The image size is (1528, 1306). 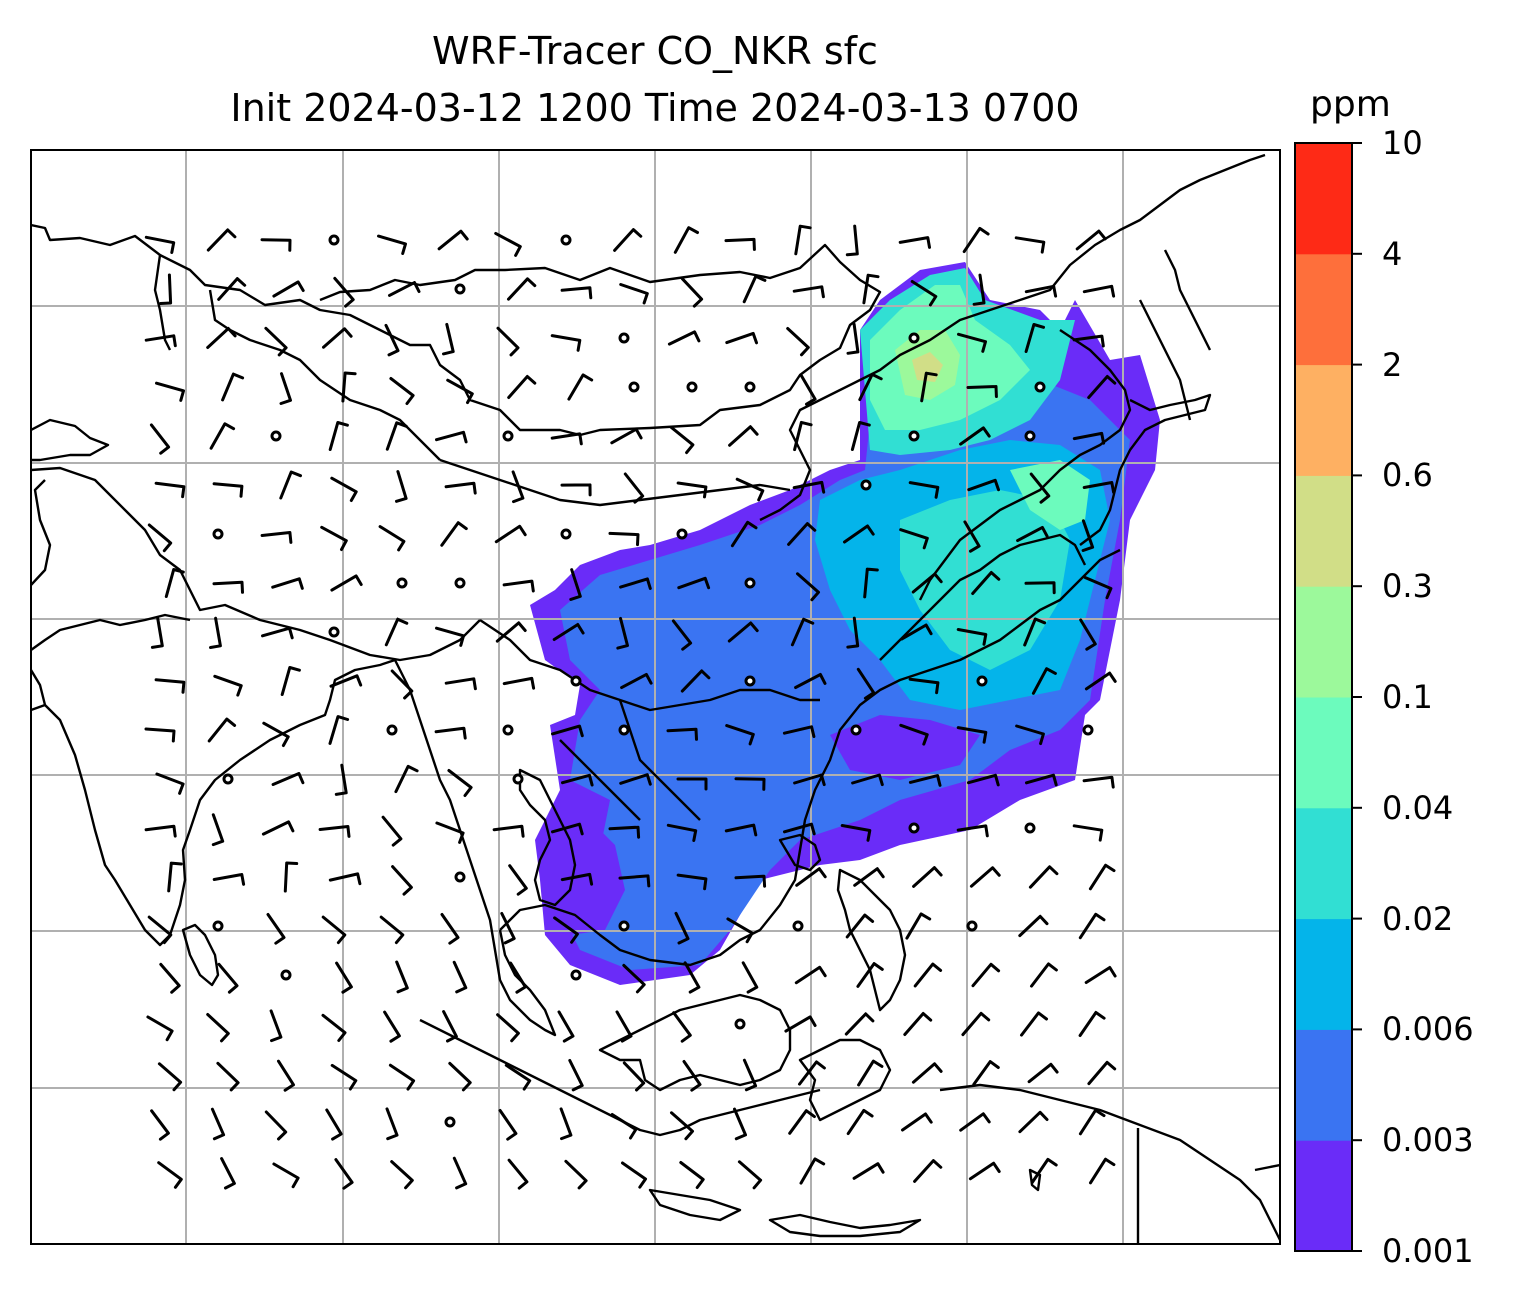 I want to click on colorbar-tick-label: 4, so click(x=1392, y=253).